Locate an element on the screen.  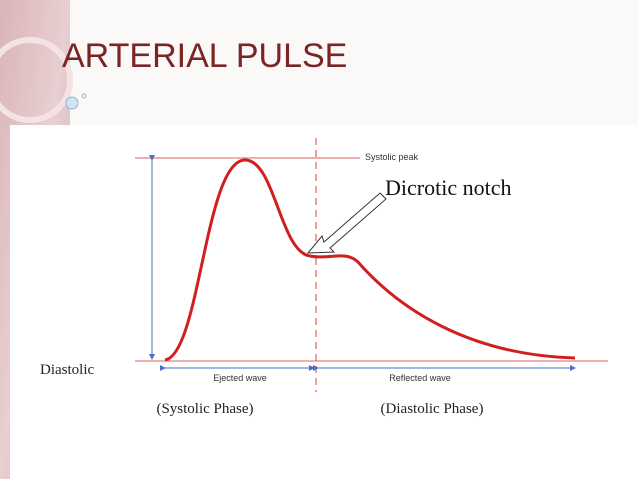
diastolic-phase: (Diastolic Phase) is located at coordinates (432, 409).